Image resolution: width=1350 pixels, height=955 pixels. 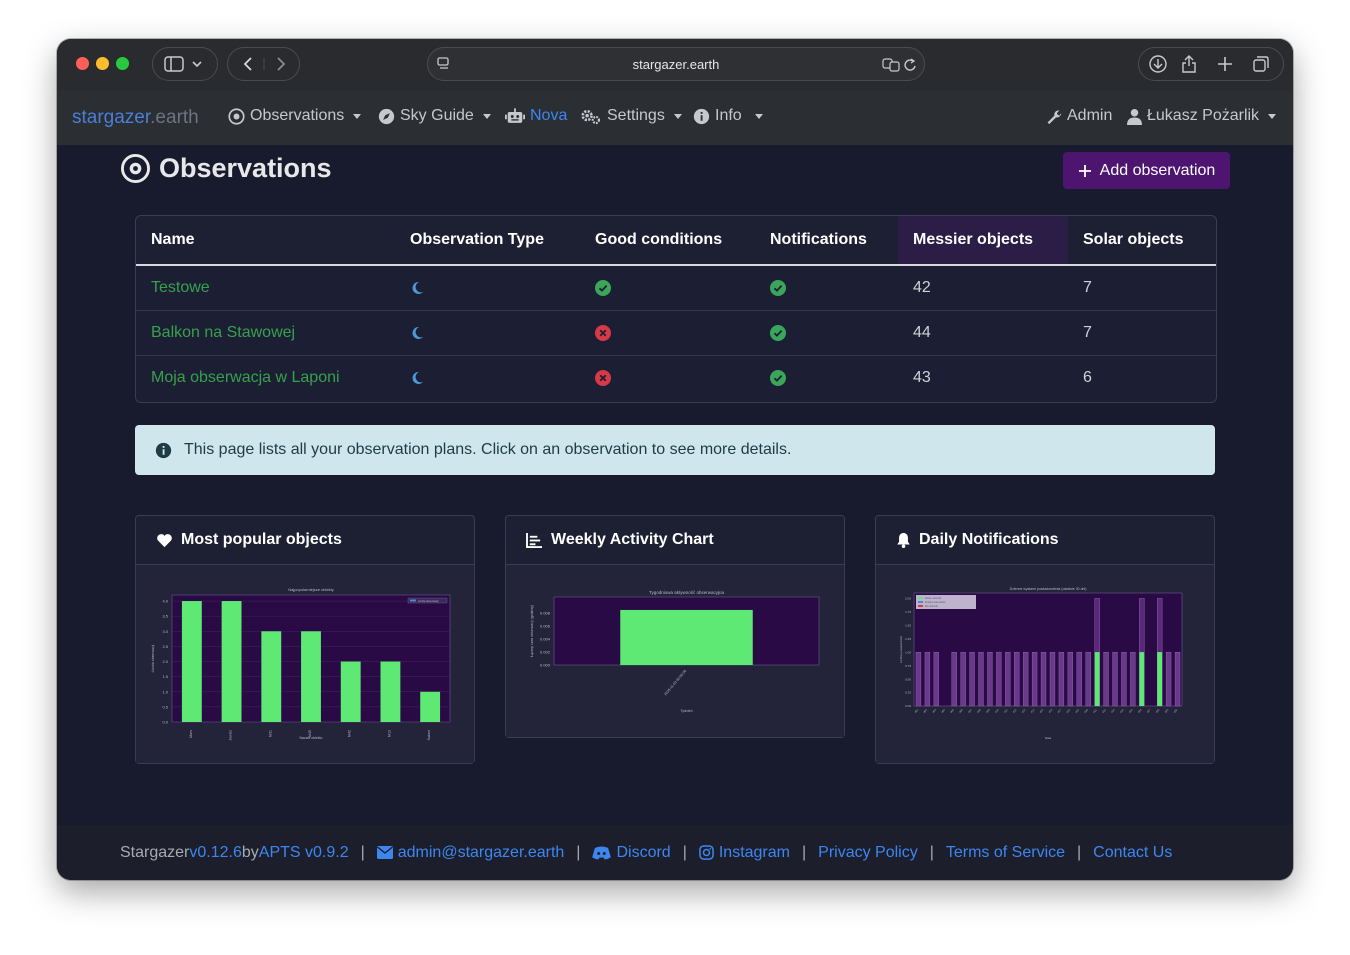 What do you see at coordinates (983, 288) in the screenshot?
I see `messier-count: 42` at bounding box center [983, 288].